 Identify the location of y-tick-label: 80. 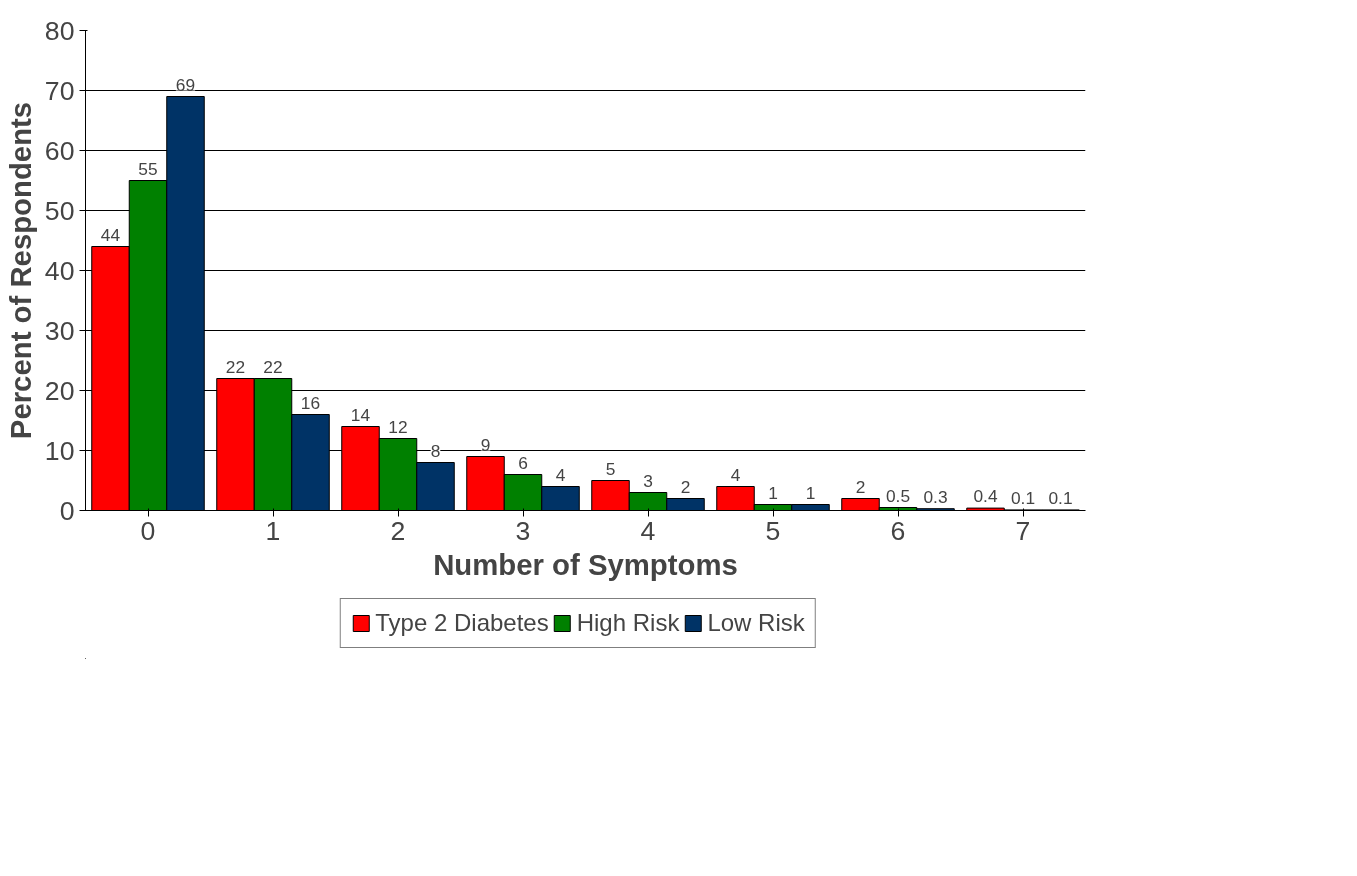
(59, 30).